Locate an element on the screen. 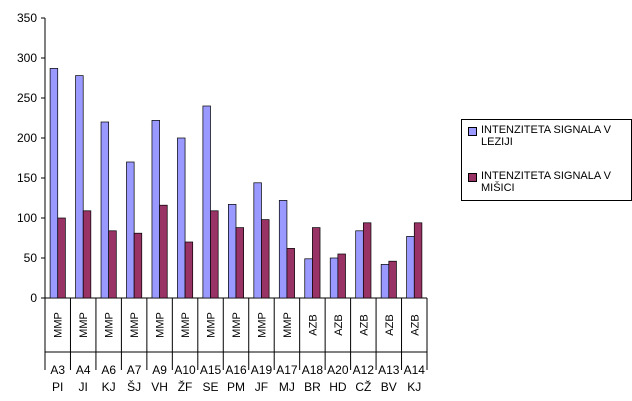 This screenshot has width=632, height=401. y-axis-tick-labels: 0 50 100 150 200 250 300 350 is located at coordinates (27, 158).